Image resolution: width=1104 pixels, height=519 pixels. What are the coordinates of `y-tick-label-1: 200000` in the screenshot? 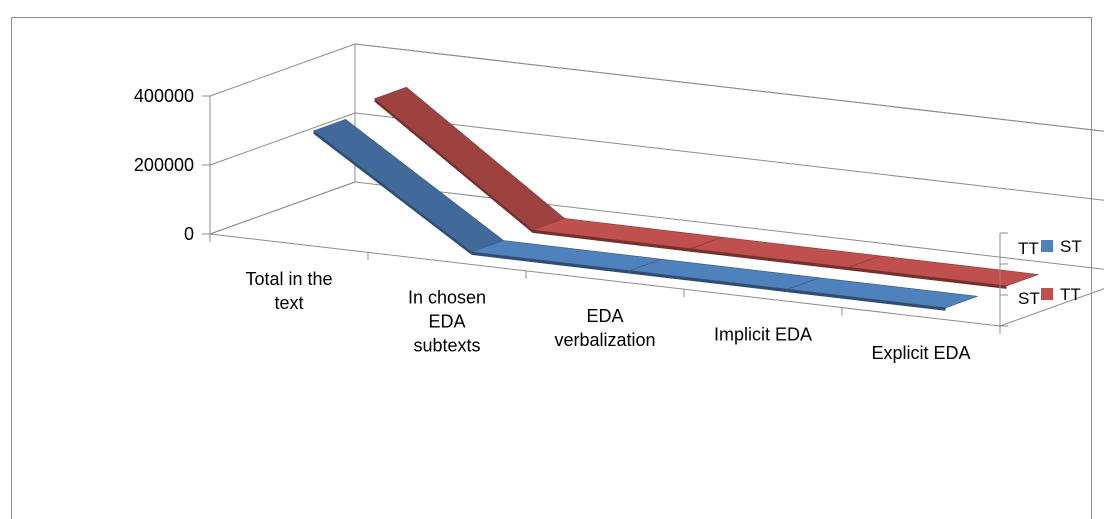 It's located at (164, 165).